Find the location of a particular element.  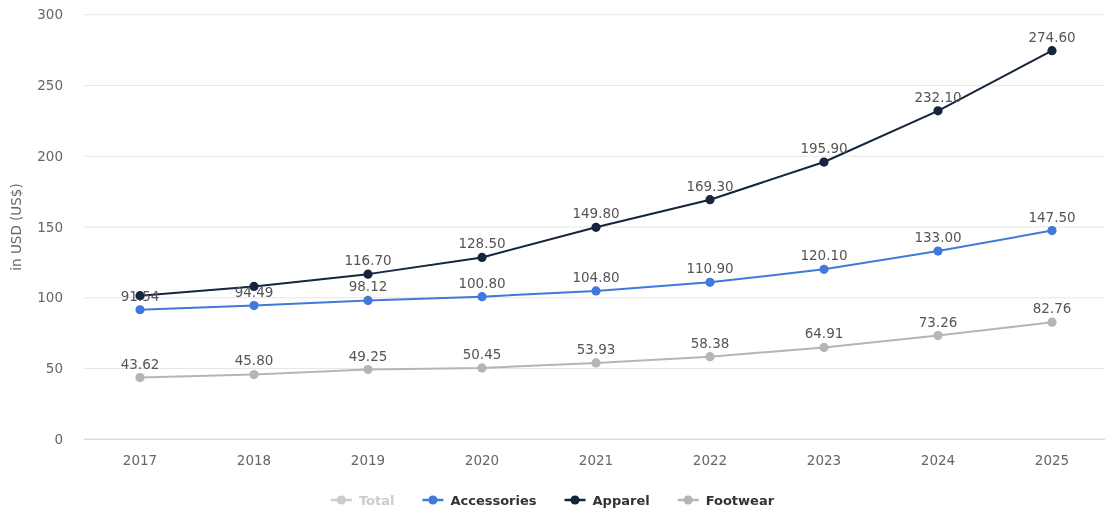

y-axis-title: in USD (US$) is located at coordinates (16, 227).